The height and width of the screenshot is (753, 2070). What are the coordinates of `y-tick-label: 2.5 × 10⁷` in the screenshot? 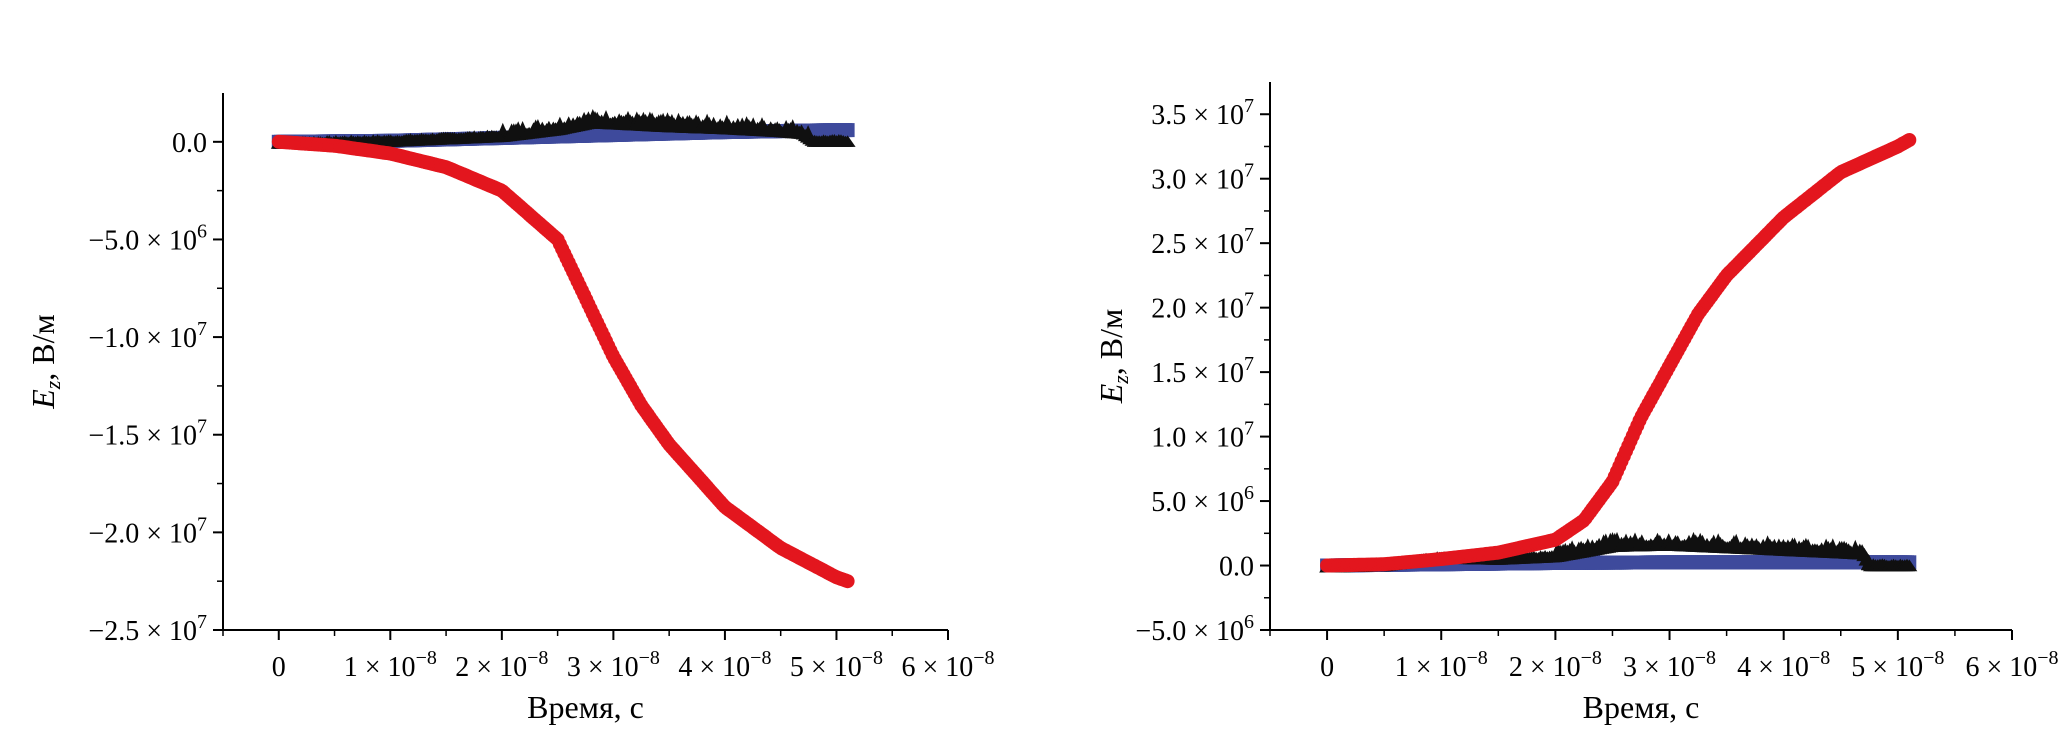 It's located at (1202, 242).